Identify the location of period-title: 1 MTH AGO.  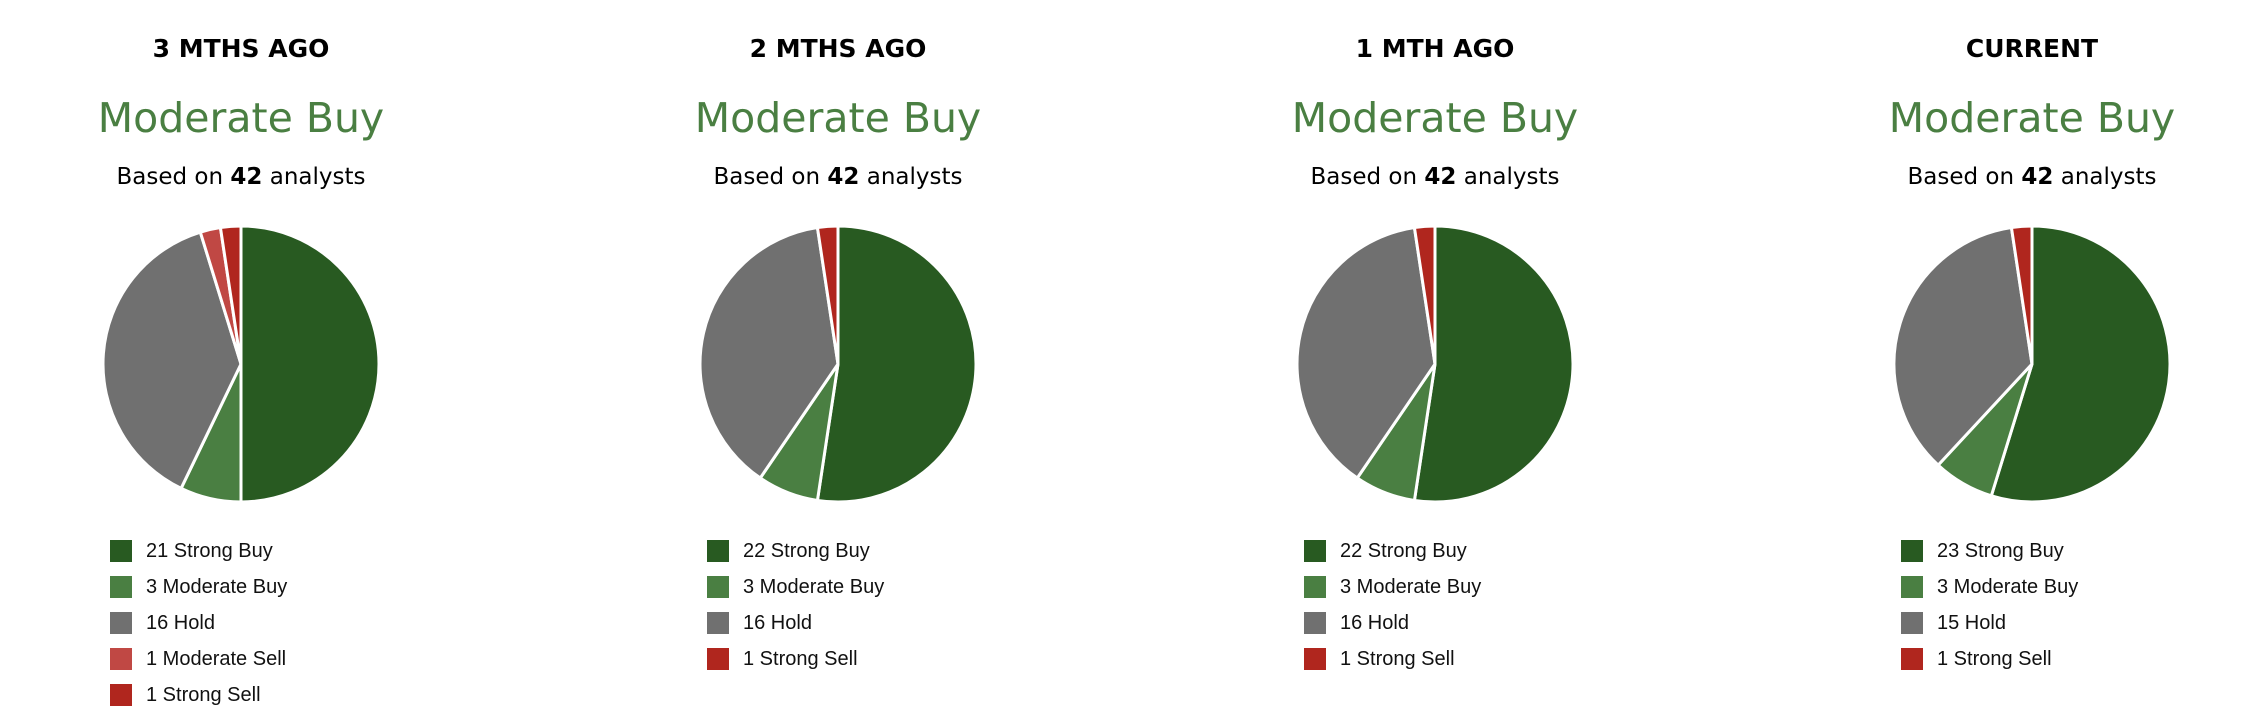
(1435, 48).